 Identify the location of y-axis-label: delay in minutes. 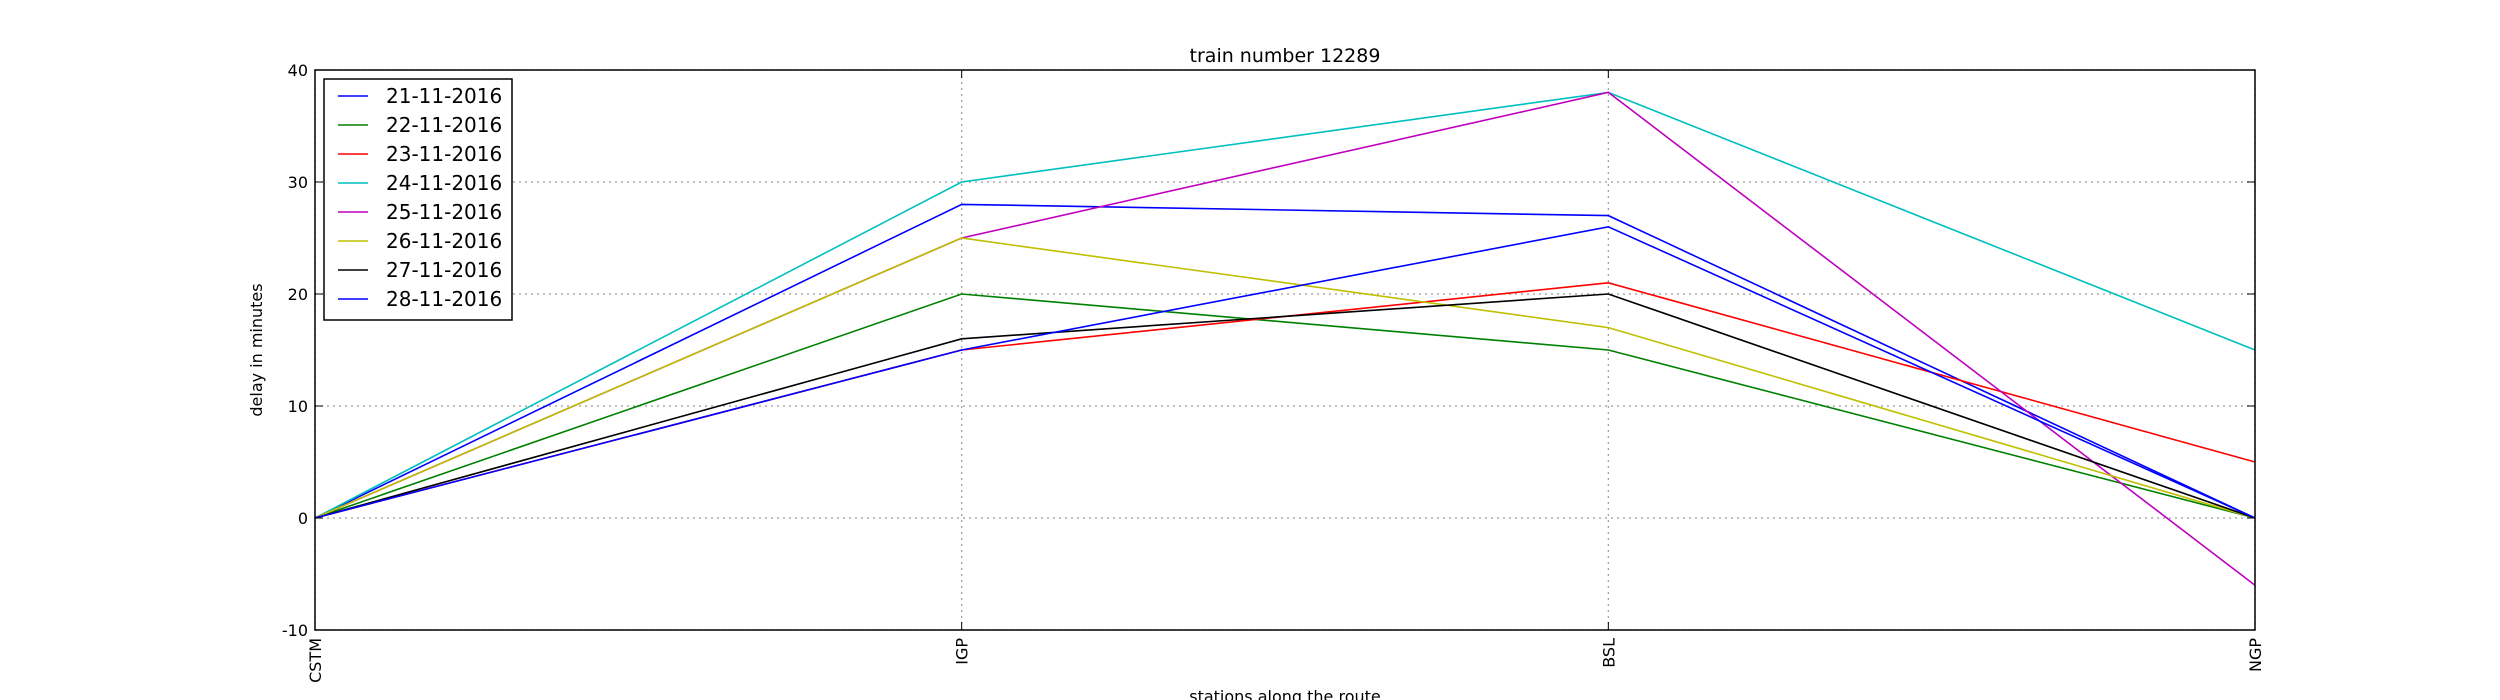
(256, 349).